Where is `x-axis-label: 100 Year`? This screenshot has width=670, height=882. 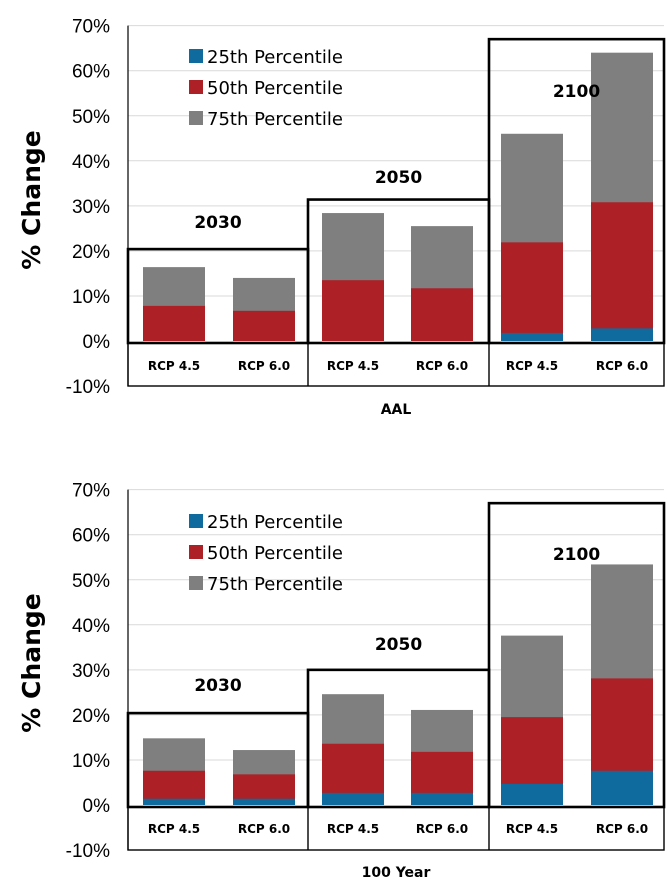
x-axis-label: 100 Year is located at coordinates (396, 873).